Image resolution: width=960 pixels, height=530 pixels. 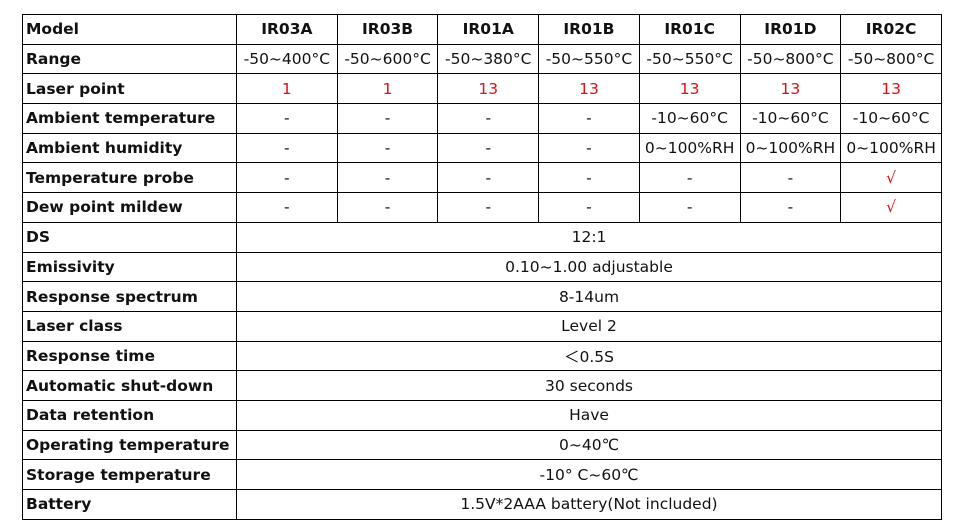 I want to click on cell: IR03A, so click(x=287, y=29).